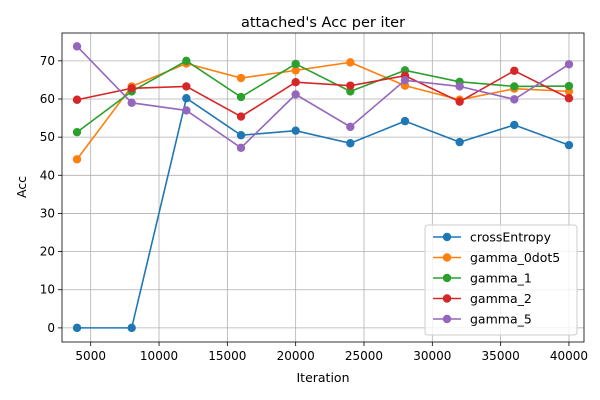 The height and width of the screenshot is (400, 600). What do you see at coordinates (159, 356) in the screenshot?
I see `x-tick-label: 10000` at bounding box center [159, 356].